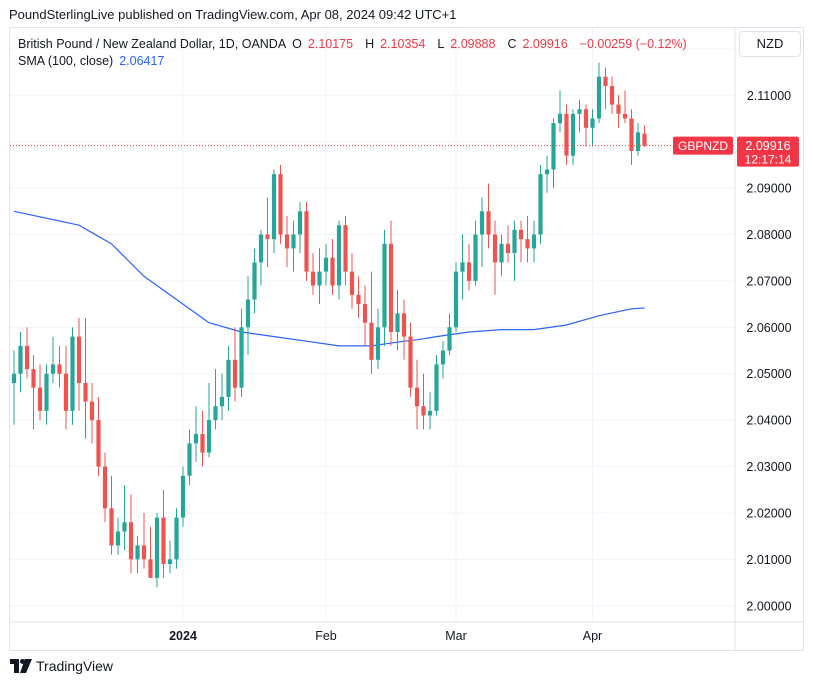  Describe the element at coordinates (768, 467) in the screenshot. I see `y-tick-label: 2.03000` at that location.